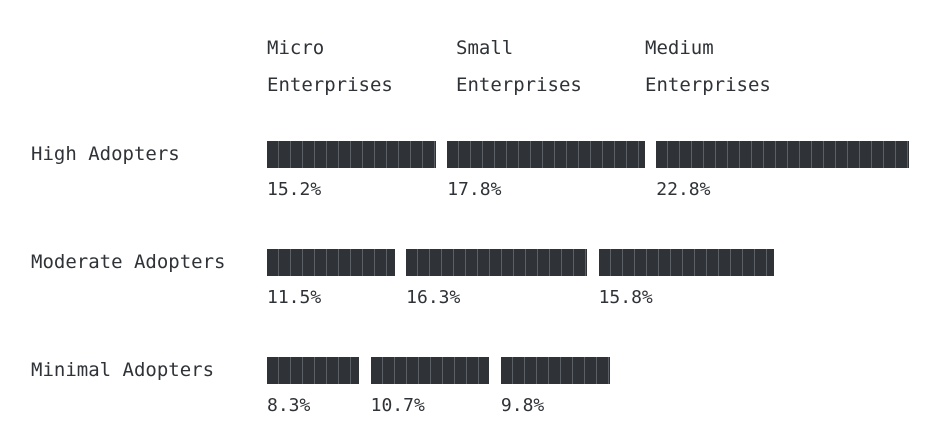 Image resolution: width=940 pixels, height=426 pixels. What do you see at coordinates (522, 405) in the screenshot?
I see `value-label-minimal-medium: 9.8%` at bounding box center [522, 405].